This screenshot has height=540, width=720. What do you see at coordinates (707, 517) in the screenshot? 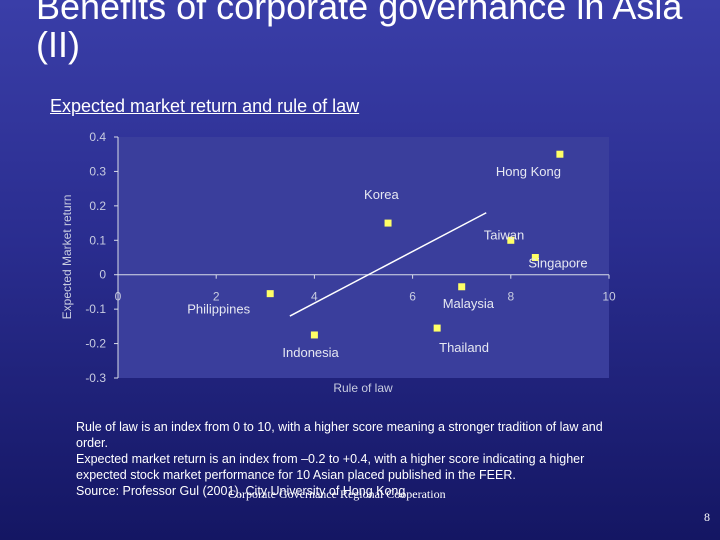
I see `page-number: 8` at bounding box center [707, 517].